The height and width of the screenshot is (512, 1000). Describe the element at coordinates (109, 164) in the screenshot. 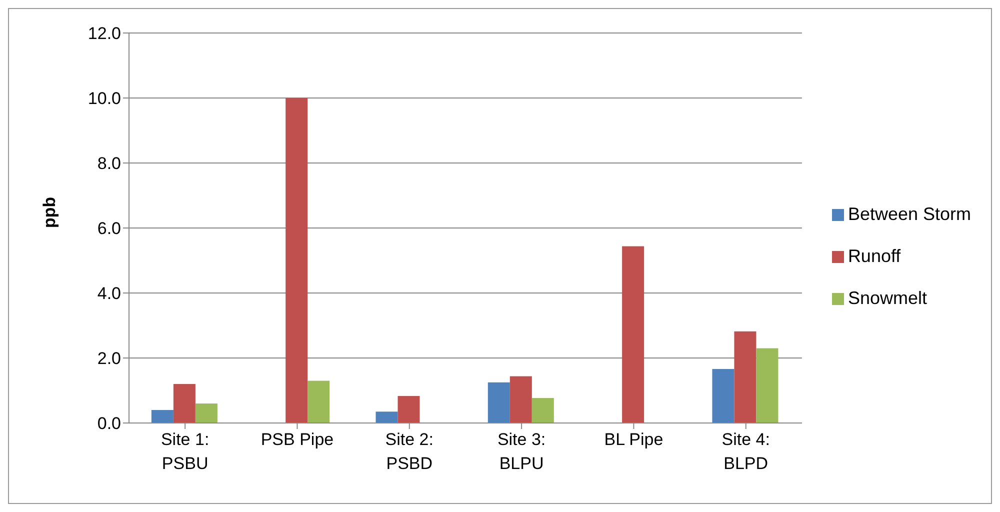

I see `y-tick-label: 8.0` at that location.